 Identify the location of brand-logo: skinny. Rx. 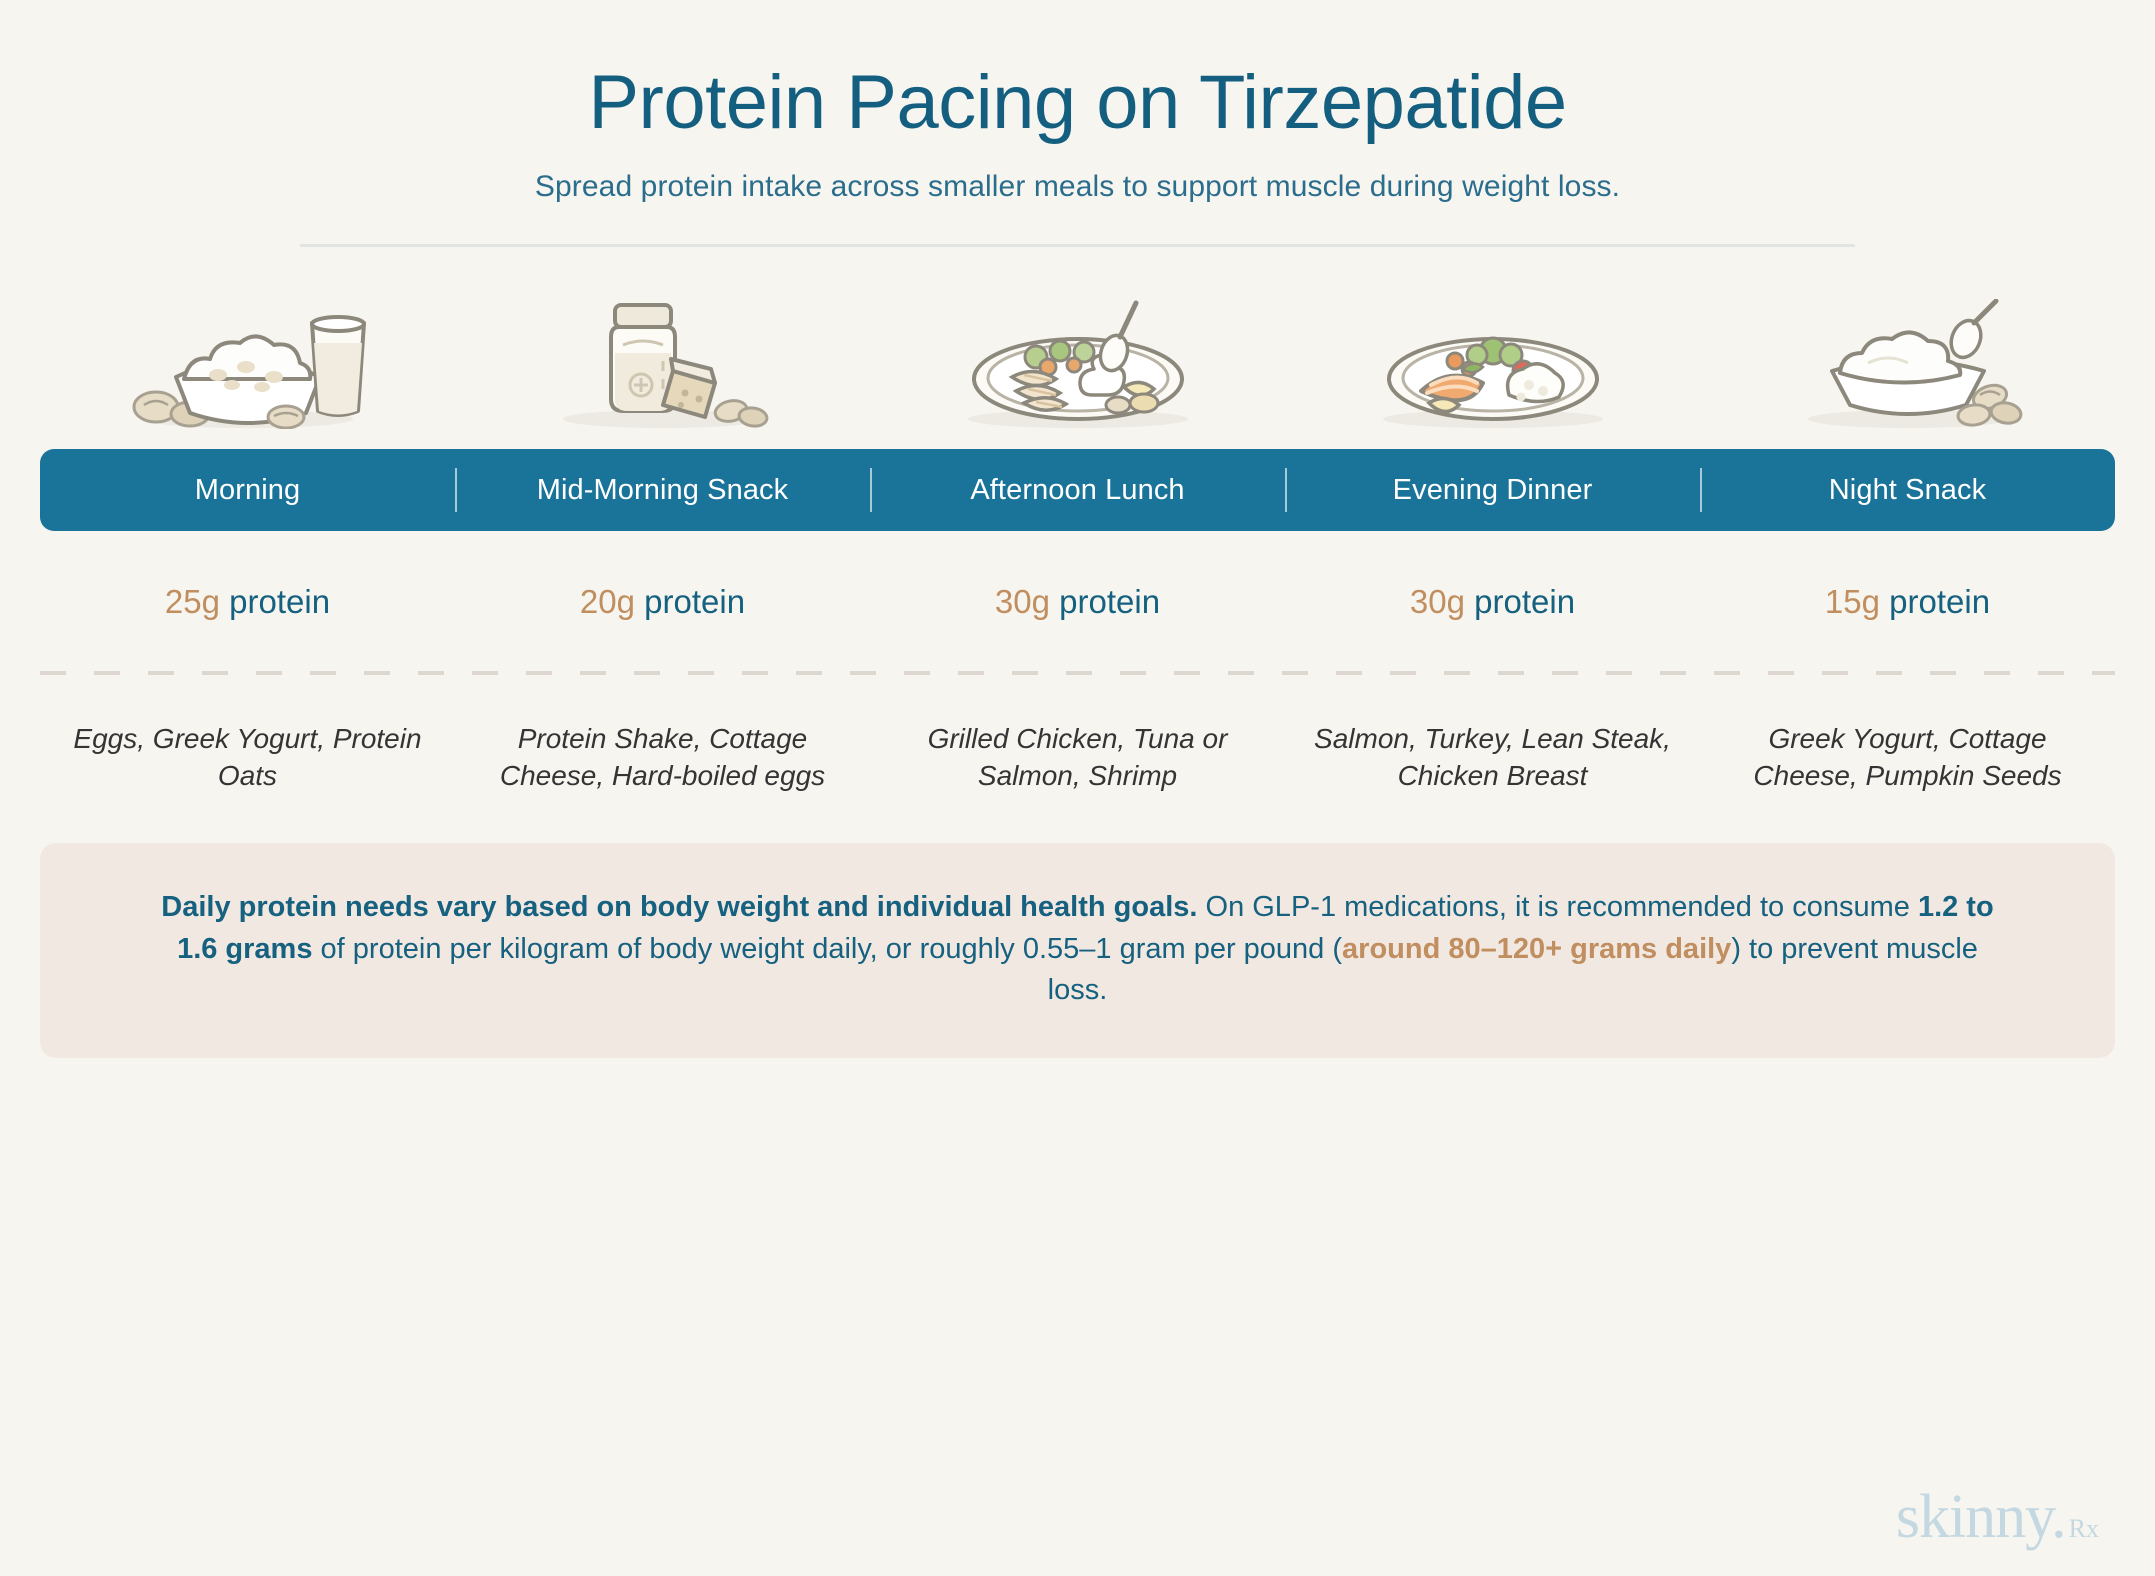
(1997, 1517).